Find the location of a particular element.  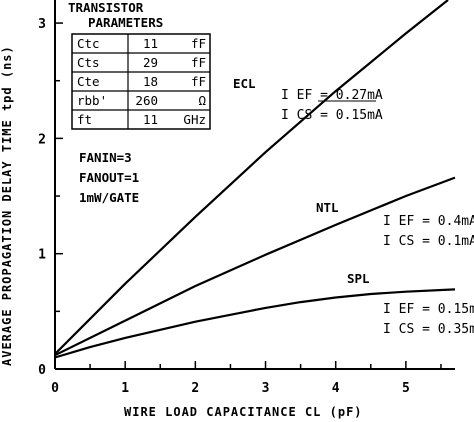

x-tick-label: 3 is located at coordinates (266, 388).